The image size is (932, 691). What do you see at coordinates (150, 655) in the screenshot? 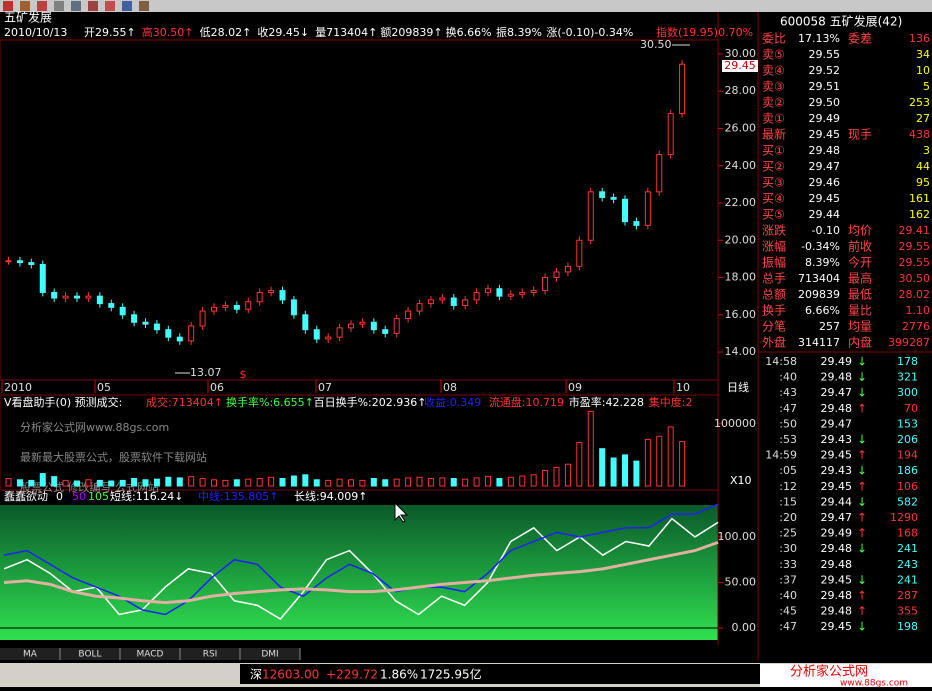
I see `tab: MACD` at bounding box center [150, 655].